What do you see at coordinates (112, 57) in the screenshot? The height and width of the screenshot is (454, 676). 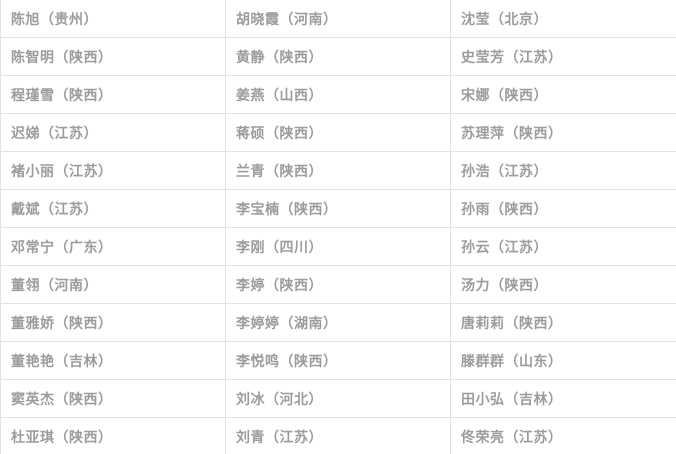 I see `name-cell: 陈智明（陕西）` at bounding box center [112, 57].